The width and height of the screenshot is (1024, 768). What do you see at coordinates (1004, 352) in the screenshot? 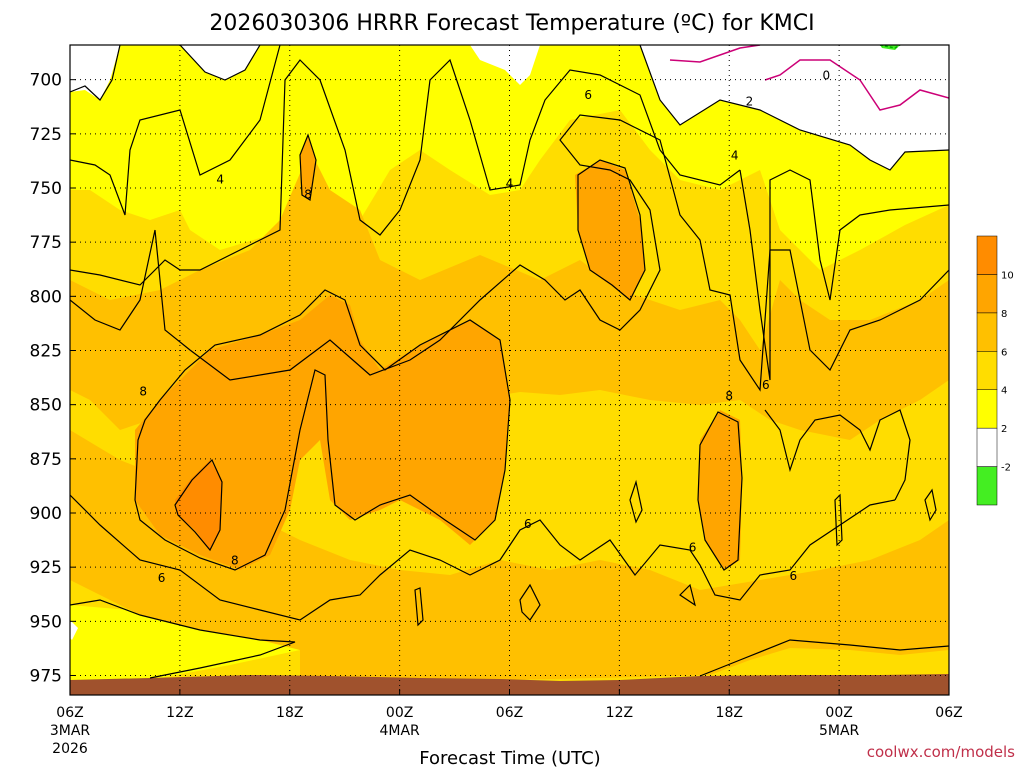
I see `colorbar-label: 6` at bounding box center [1004, 352].